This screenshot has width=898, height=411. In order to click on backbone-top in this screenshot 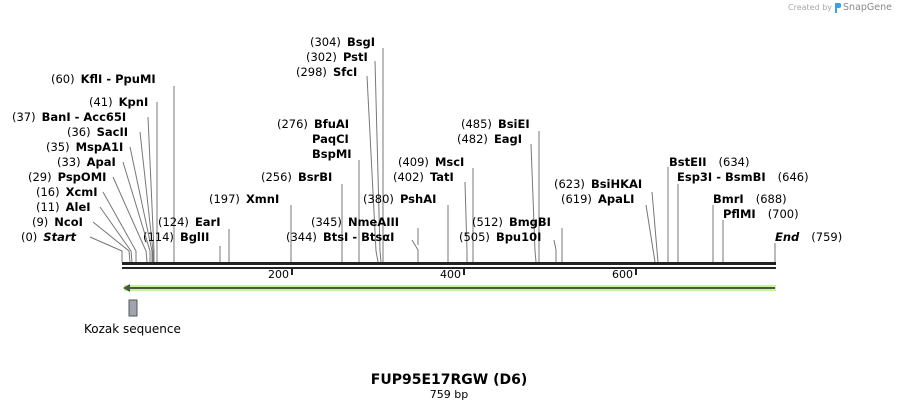, I will do `click(449, 263)`.